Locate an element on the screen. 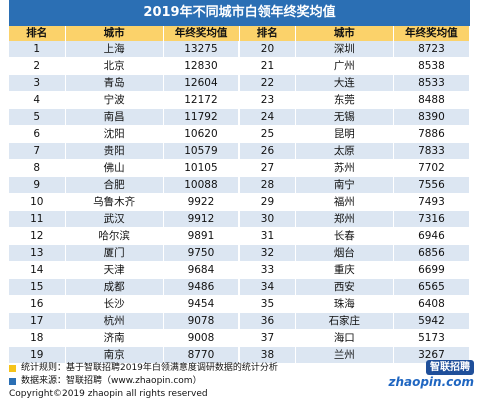  cell-rank-right: 37 is located at coordinates (267, 338).